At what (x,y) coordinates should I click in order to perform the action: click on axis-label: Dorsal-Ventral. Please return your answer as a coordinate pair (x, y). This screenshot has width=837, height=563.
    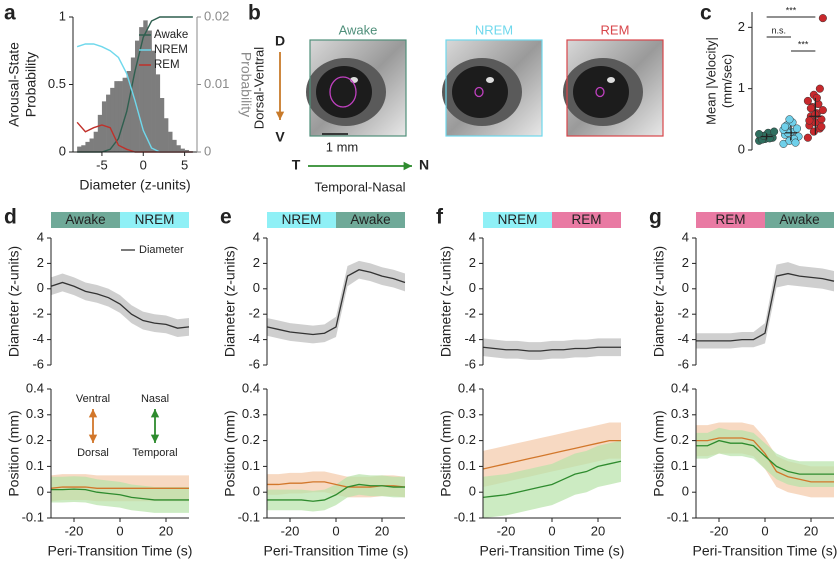
    Looking at the image, I should click on (258, 88).